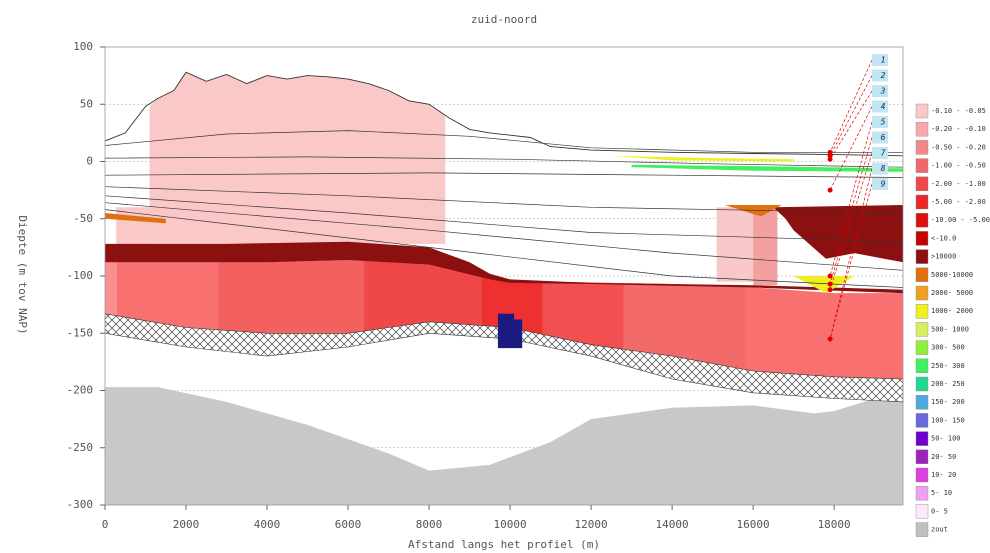 The image size is (990, 553). Describe the element at coordinates (591, 524) in the screenshot. I see `x-tick-label: 12000` at that location.